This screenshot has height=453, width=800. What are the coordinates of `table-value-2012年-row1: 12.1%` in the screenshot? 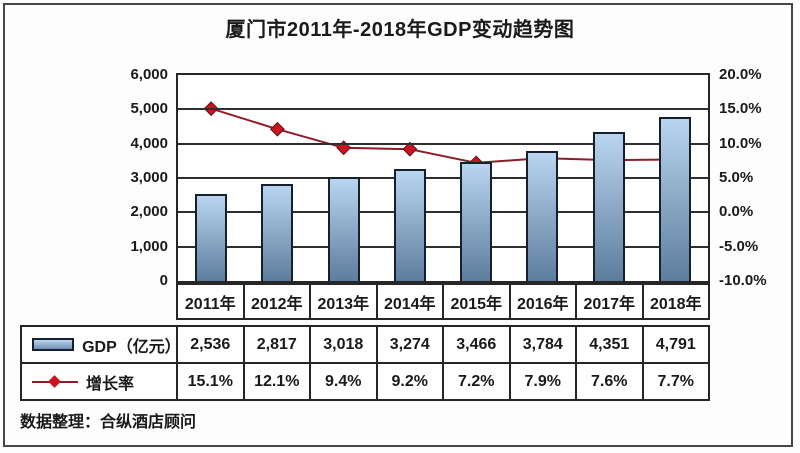 It's located at (276, 381).